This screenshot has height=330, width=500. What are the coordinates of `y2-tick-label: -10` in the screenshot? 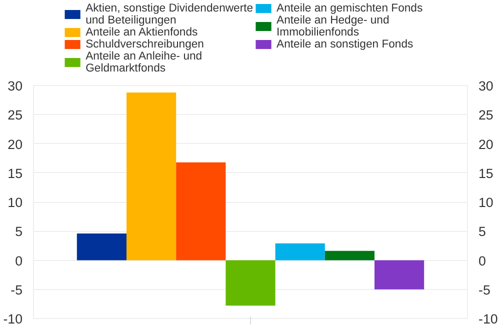 It's located at (488, 319).